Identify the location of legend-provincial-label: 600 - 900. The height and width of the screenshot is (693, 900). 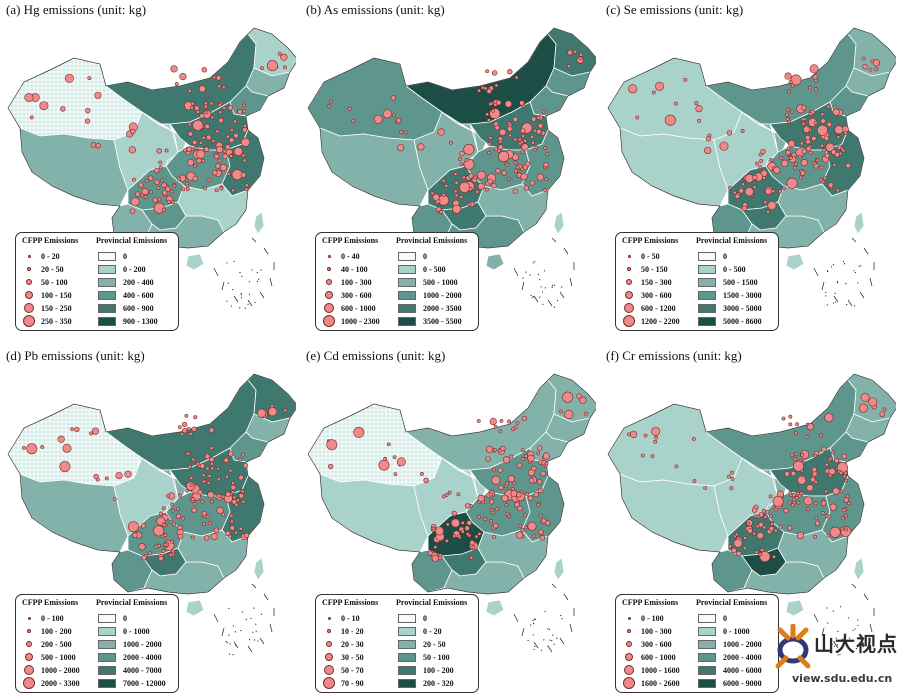
(138, 308).